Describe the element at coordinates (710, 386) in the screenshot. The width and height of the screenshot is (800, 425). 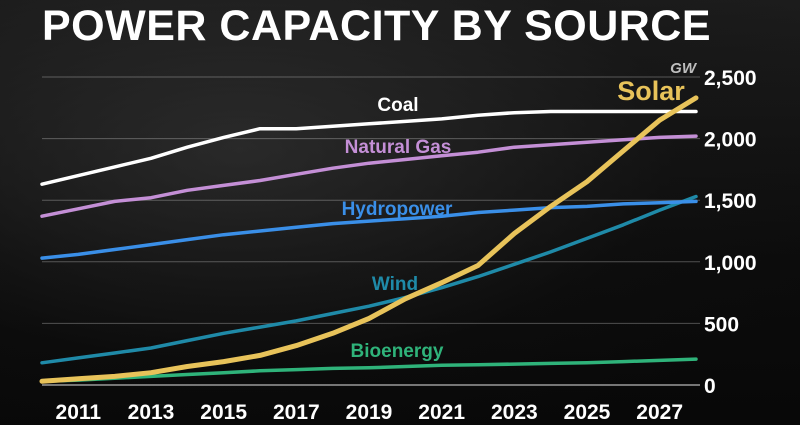
I see `y-tick-label: 0` at that location.